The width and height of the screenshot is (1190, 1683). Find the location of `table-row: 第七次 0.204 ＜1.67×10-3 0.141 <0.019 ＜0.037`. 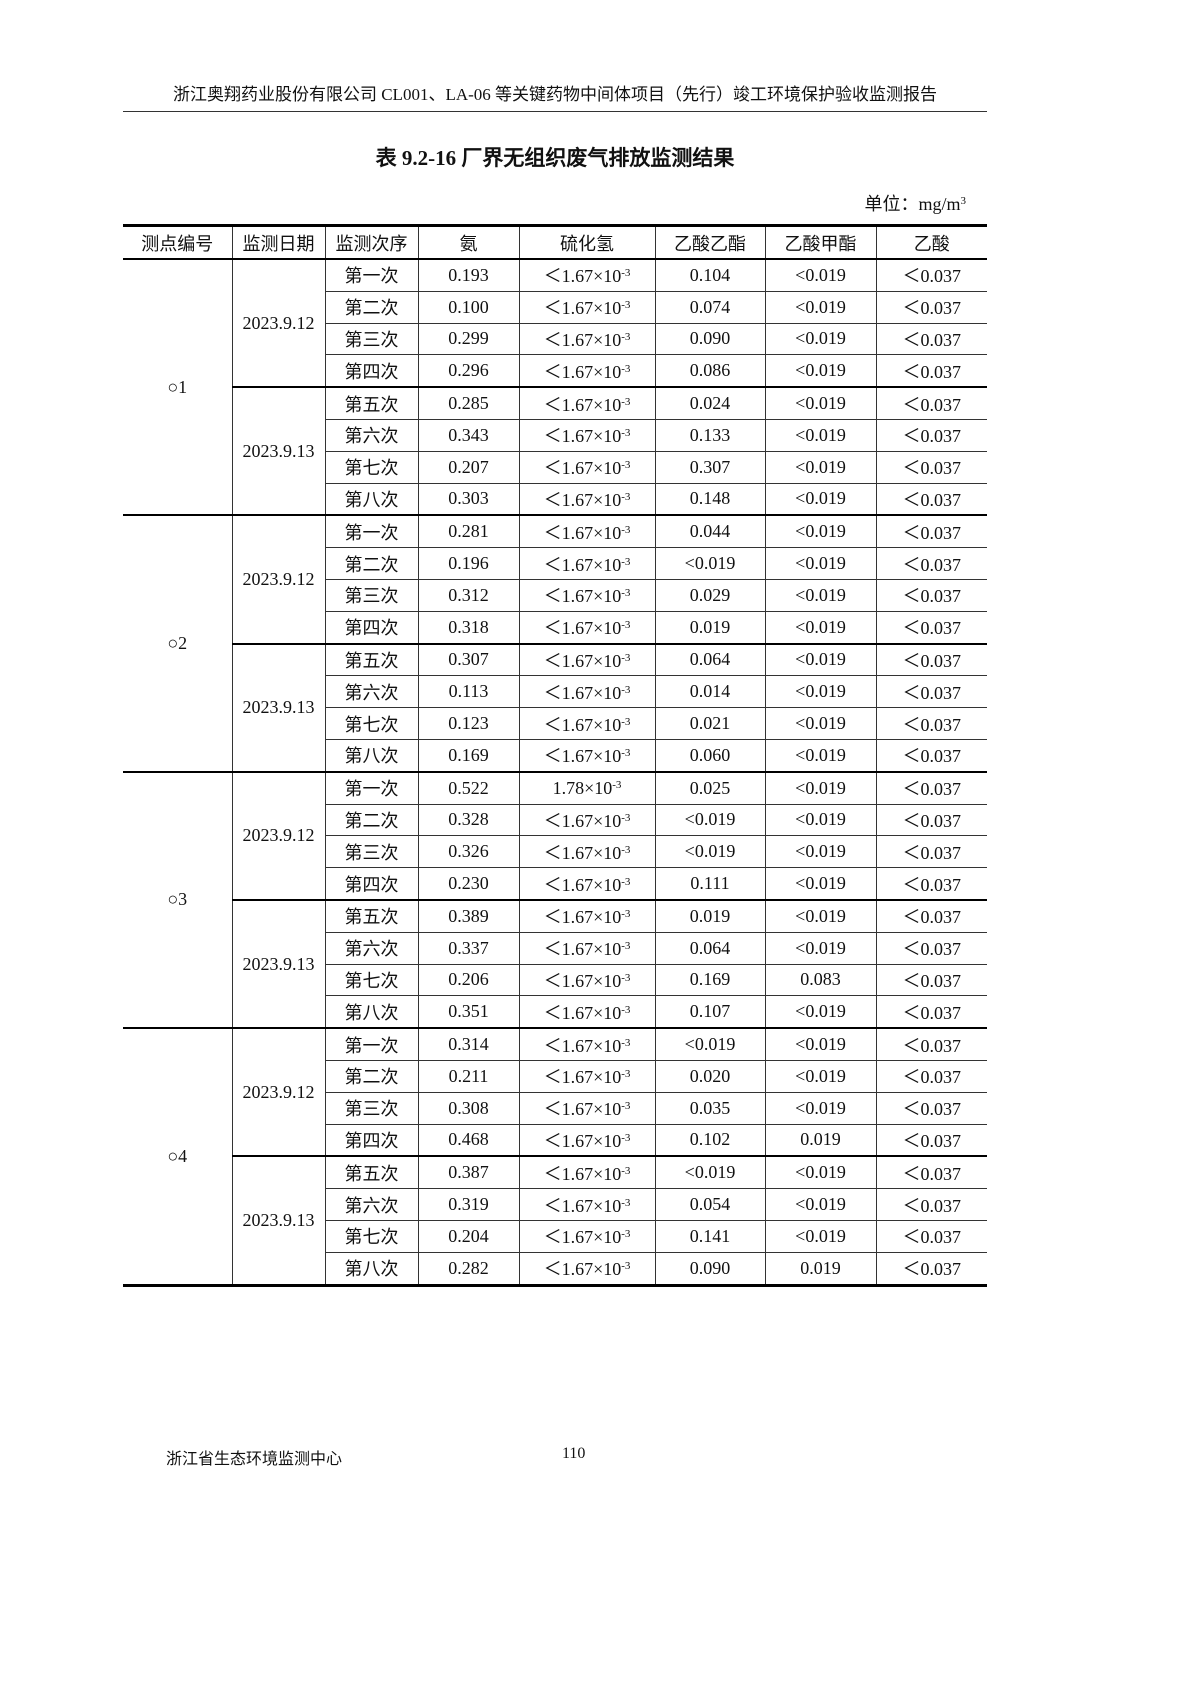

table-row: 第七次 0.204 ＜1.67×10-3 0.141 <0.019 ＜0.037 is located at coordinates (555, 1236).